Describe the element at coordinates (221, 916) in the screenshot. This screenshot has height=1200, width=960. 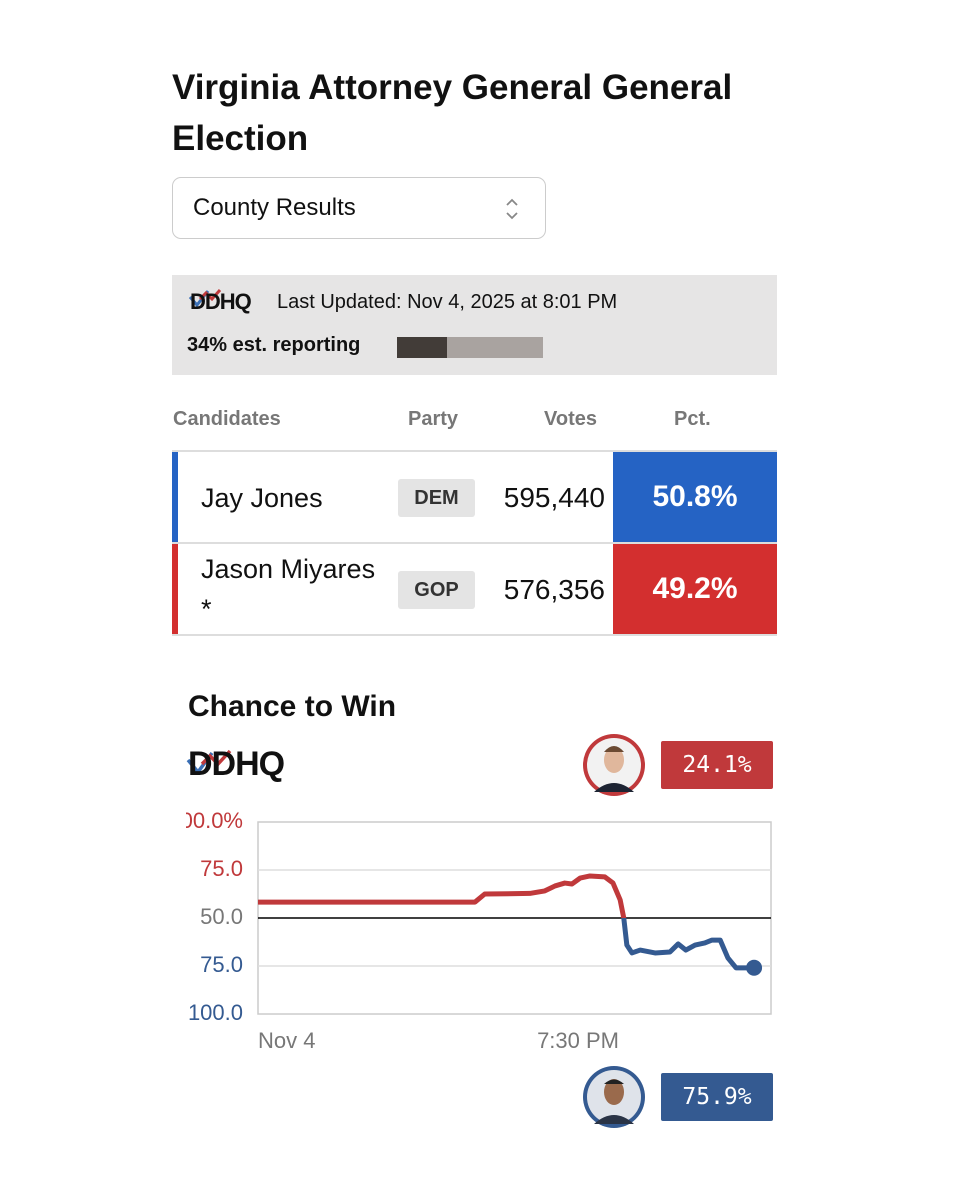
I see `y-tick-label: 50.0` at that location.